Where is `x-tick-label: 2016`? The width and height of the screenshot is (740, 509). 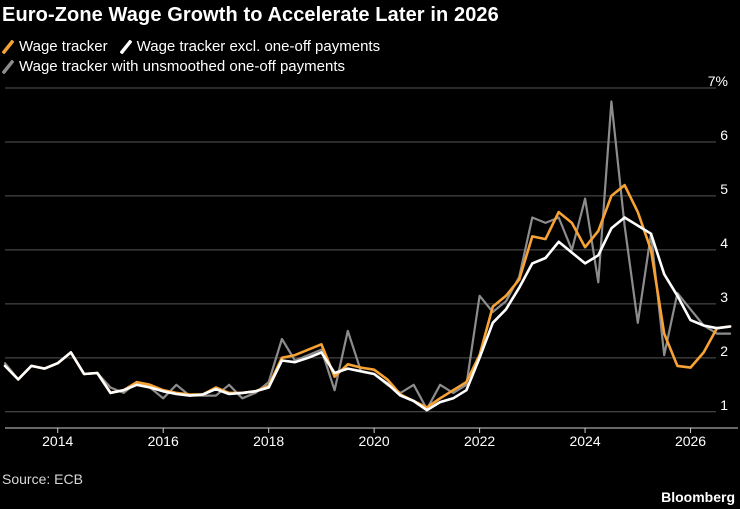
x-tick-label: 2016 is located at coordinates (163, 441).